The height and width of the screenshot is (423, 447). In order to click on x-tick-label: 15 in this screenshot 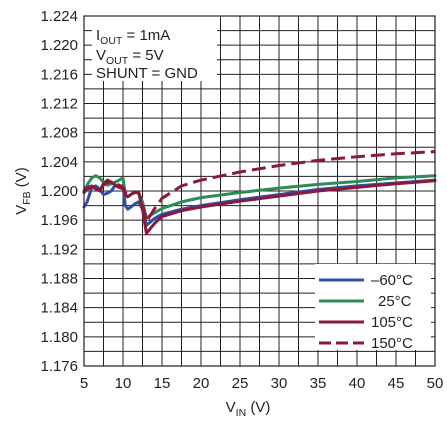, I will do `click(162, 383)`.